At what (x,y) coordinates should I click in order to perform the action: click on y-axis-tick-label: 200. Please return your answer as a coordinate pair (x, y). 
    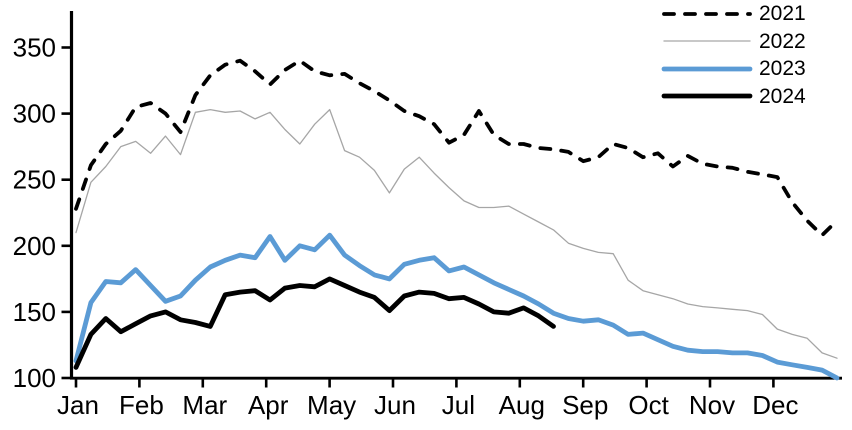
    Looking at the image, I should click on (34, 246).